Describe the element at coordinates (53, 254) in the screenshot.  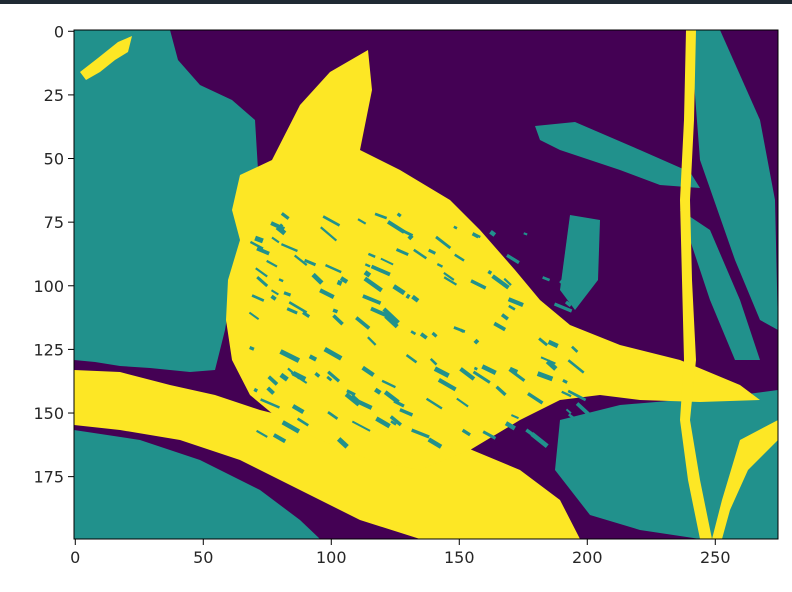
I see `y-axis: 0 25 50 75 100 125 150 175` at that location.